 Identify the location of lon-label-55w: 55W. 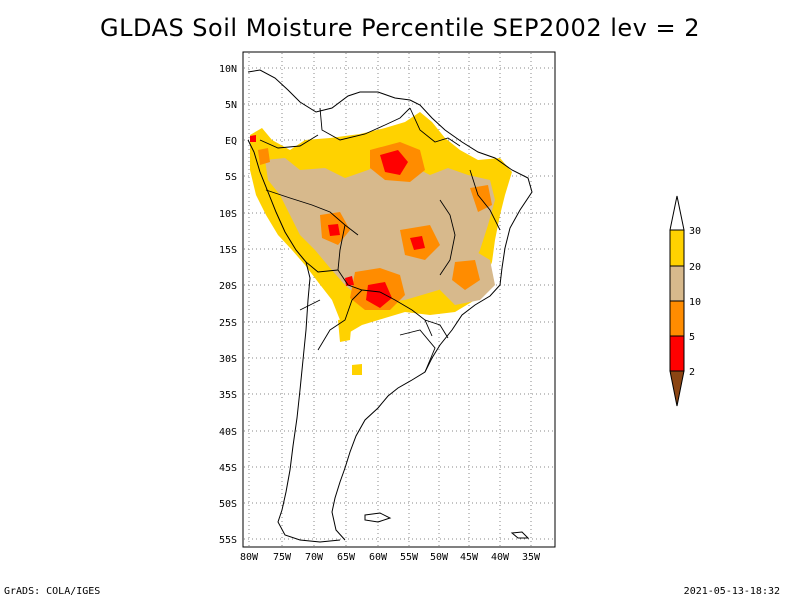
(409, 557).